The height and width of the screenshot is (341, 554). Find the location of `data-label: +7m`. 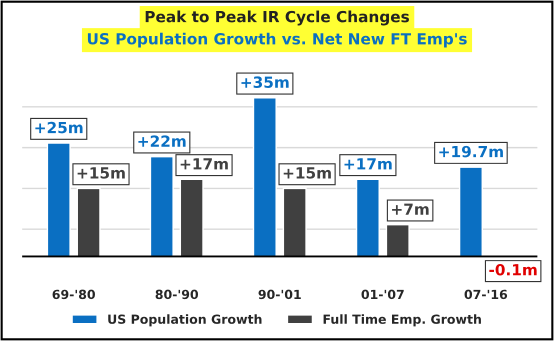

data-label: +7m is located at coordinates (410, 209).